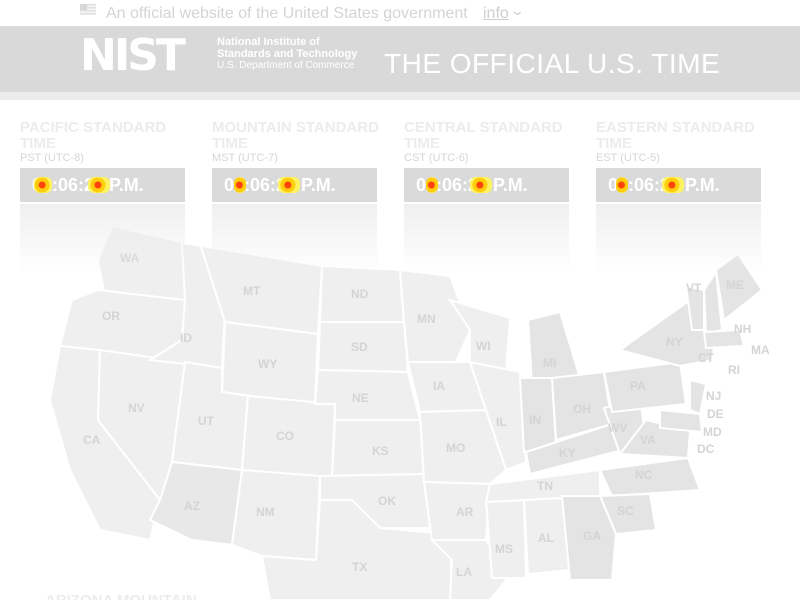  I want to click on state-ga, so click(589, 538).